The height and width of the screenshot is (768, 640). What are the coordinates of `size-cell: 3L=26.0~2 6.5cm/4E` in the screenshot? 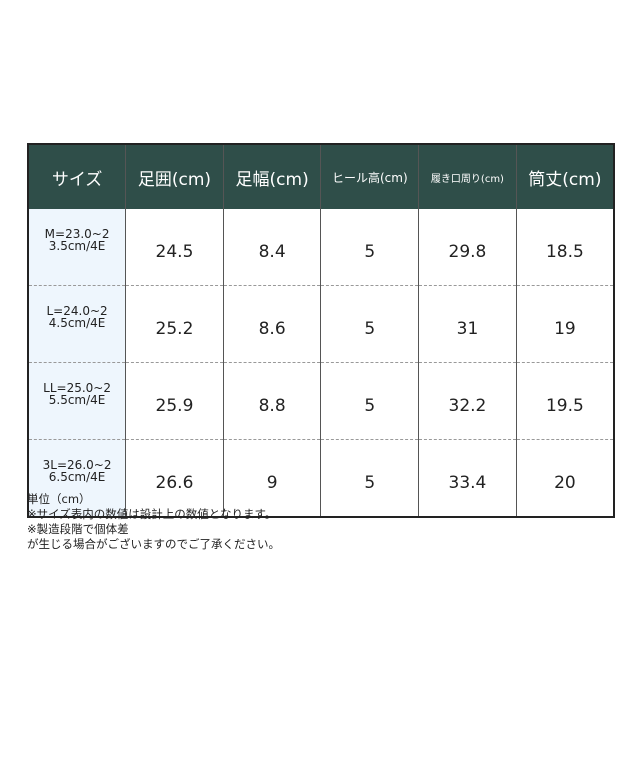 It's located at (76, 478).